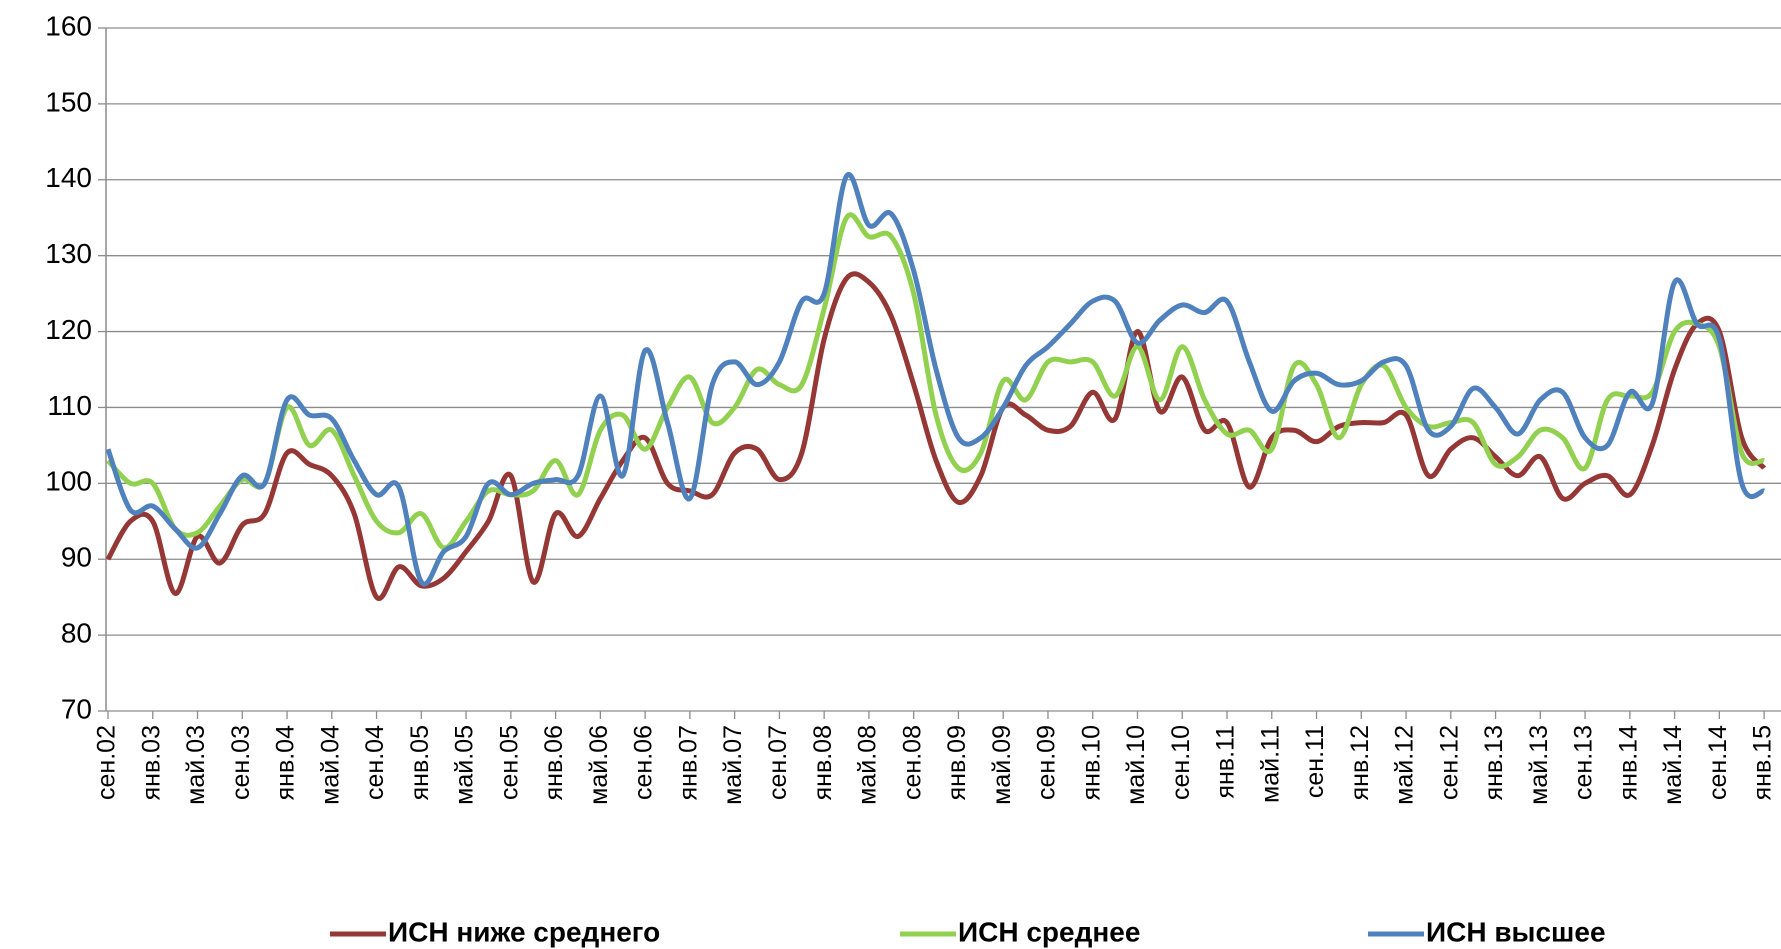 The height and width of the screenshot is (949, 1781). What do you see at coordinates (1315, 761) in the screenshot?
I see `x-tick-label: сен.11` at bounding box center [1315, 761].